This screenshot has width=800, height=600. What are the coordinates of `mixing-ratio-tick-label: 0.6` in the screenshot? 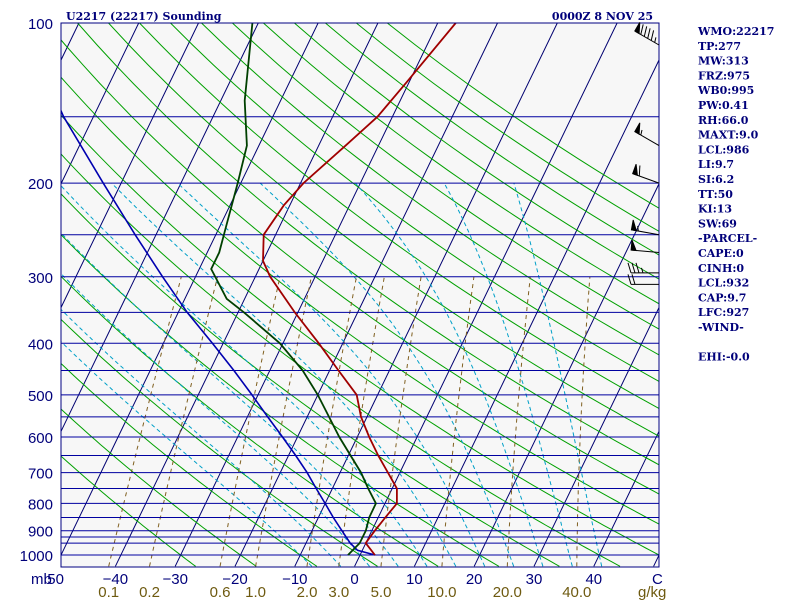 It's located at (220, 592).